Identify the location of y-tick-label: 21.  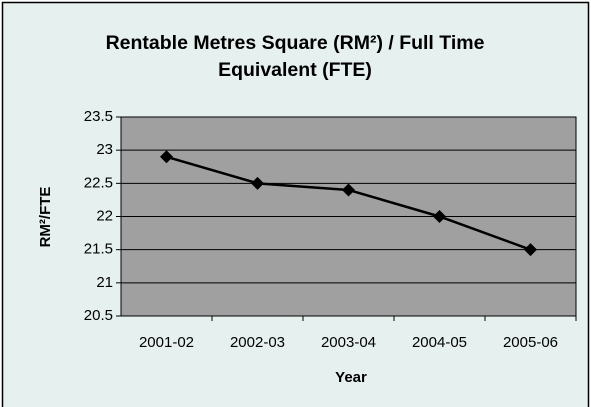
(104, 282).